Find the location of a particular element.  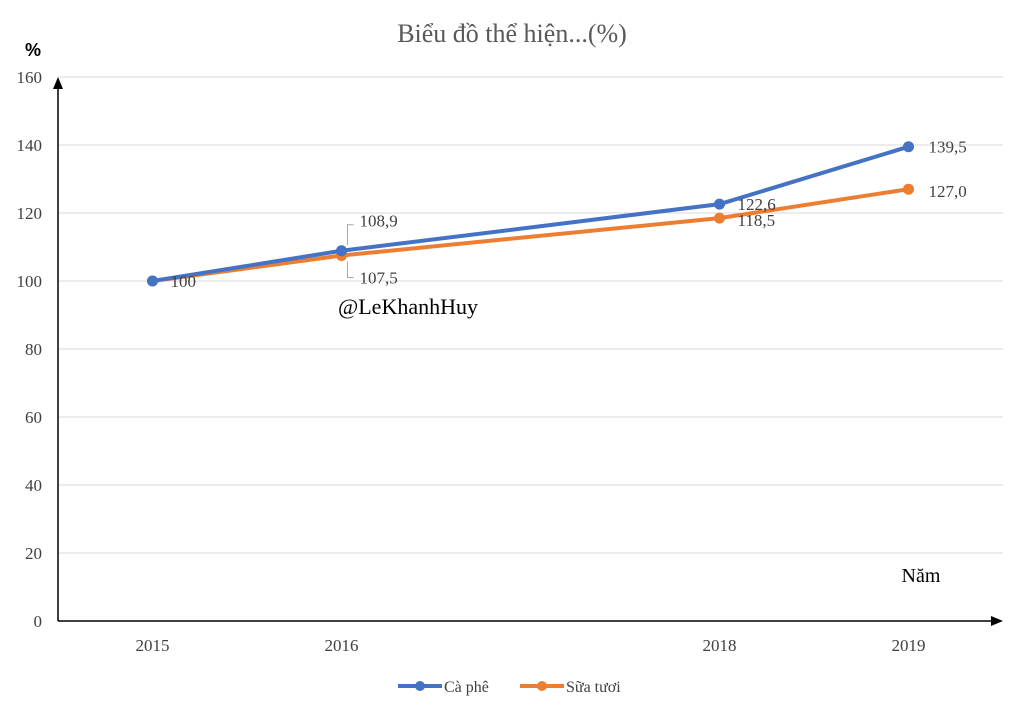

data-label-series-1-2016: 107,5 is located at coordinates (379, 278).